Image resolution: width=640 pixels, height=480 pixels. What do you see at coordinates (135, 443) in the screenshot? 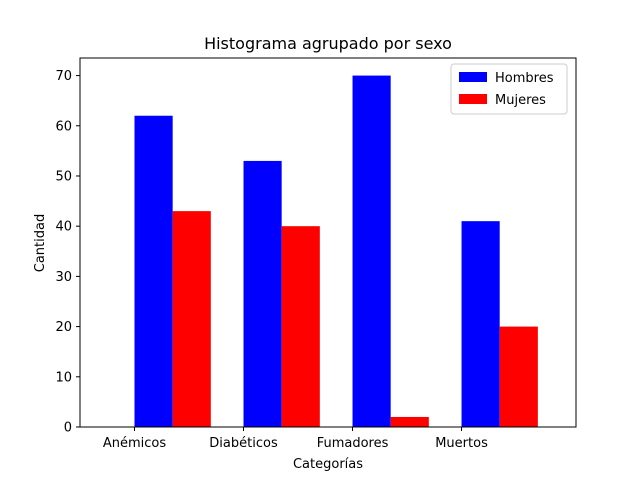
I see `x-tick-label-0: Anémicos` at bounding box center [135, 443].